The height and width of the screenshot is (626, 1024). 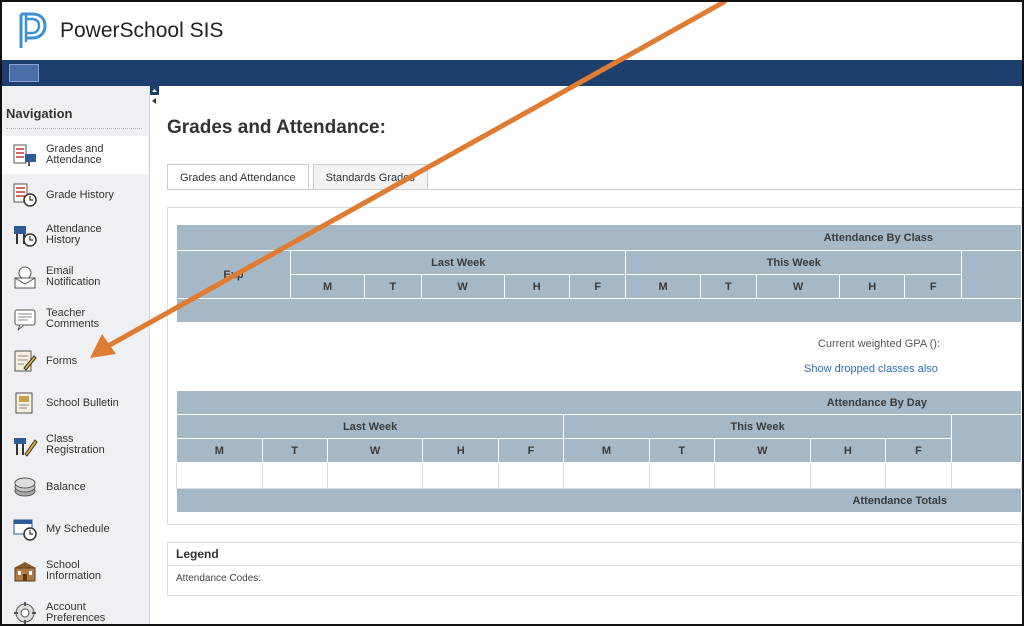 I want to click on sidebar-item-my-schedule: My Schedule, so click(x=75, y=529).